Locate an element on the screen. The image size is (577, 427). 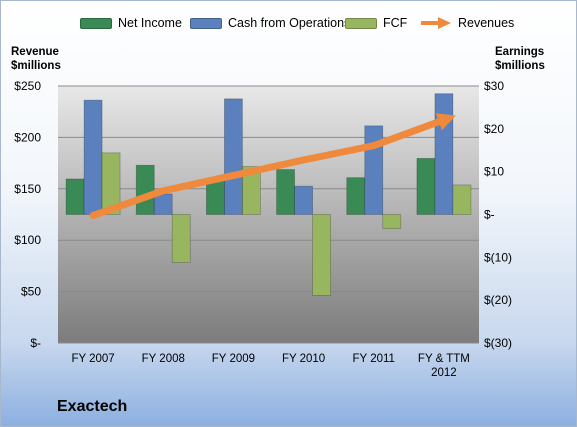
x-tick-label: FY 2010 is located at coordinates (303, 359).